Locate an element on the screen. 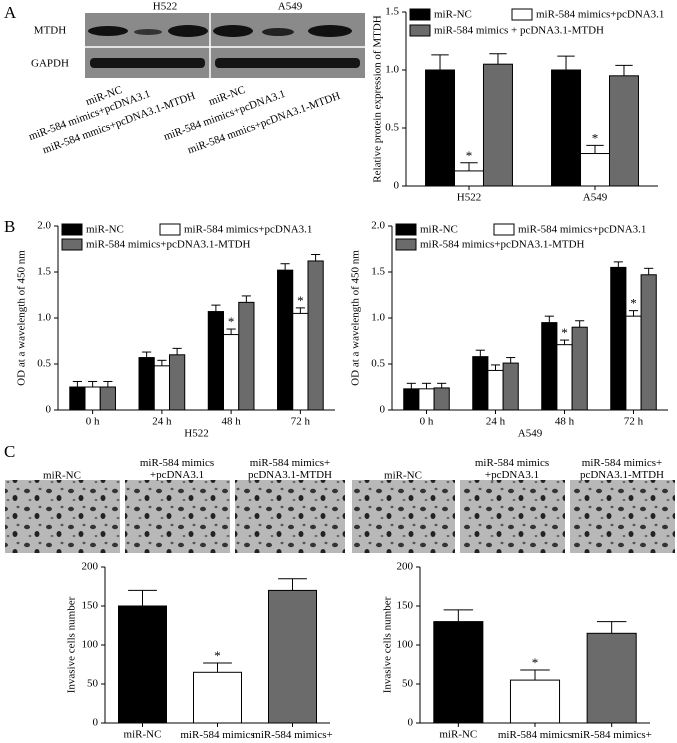 This screenshot has height=743, width=677. panel-letter: C is located at coordinates (9, 451).